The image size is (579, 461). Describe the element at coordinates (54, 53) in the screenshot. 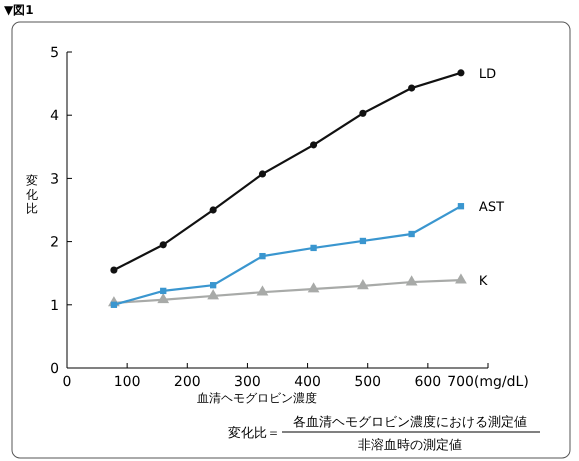

I see `y-tick-label: 5` at that location.